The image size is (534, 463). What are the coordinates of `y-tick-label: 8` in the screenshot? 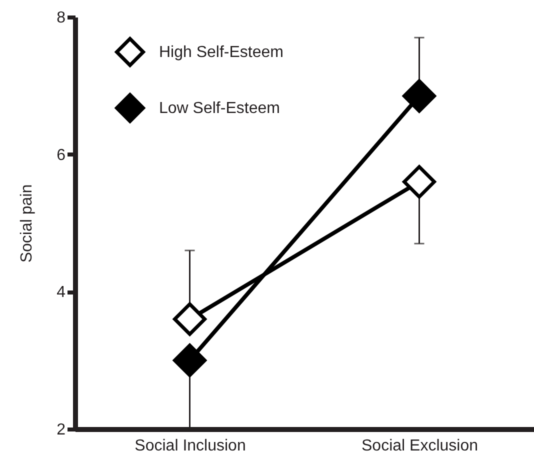 It's located at (61, 18).